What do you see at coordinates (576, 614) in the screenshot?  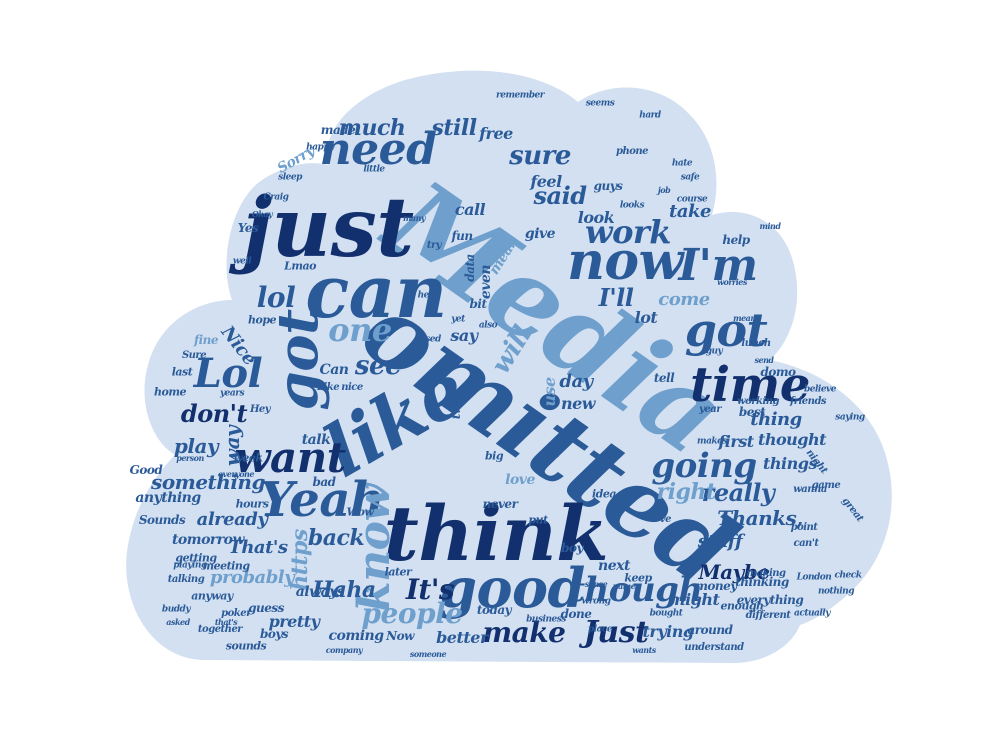 I see `word-done: done` at bounding box center [576, 614].